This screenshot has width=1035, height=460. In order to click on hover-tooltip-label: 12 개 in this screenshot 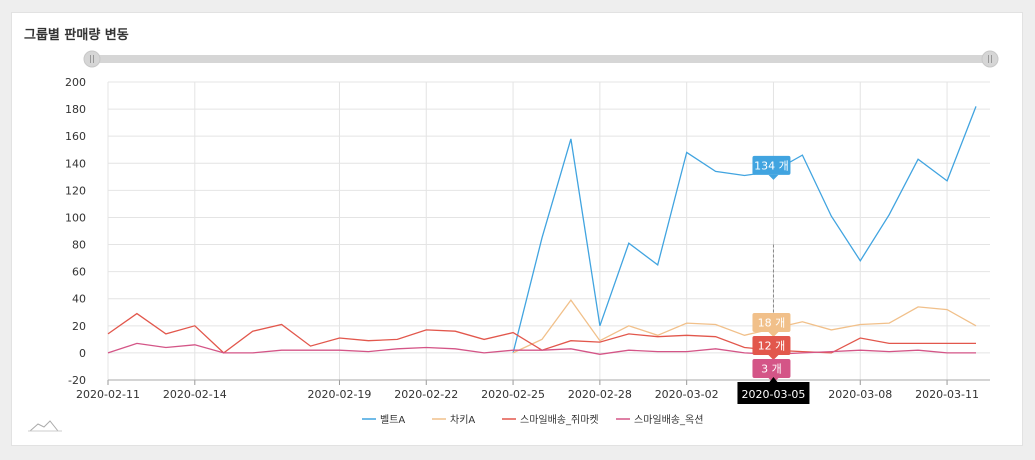, I will do `click(772, 346)`.